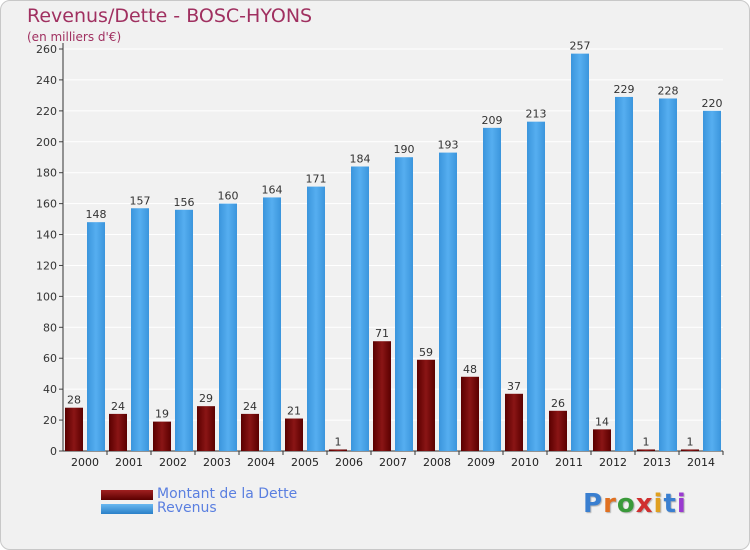 Image resolution: width=750 pixels, height=550 pixels. What do you see at coordinates (514, 386) in the screenshot?
I see `data-label-dette: 37` at bounding box center [514, 386].